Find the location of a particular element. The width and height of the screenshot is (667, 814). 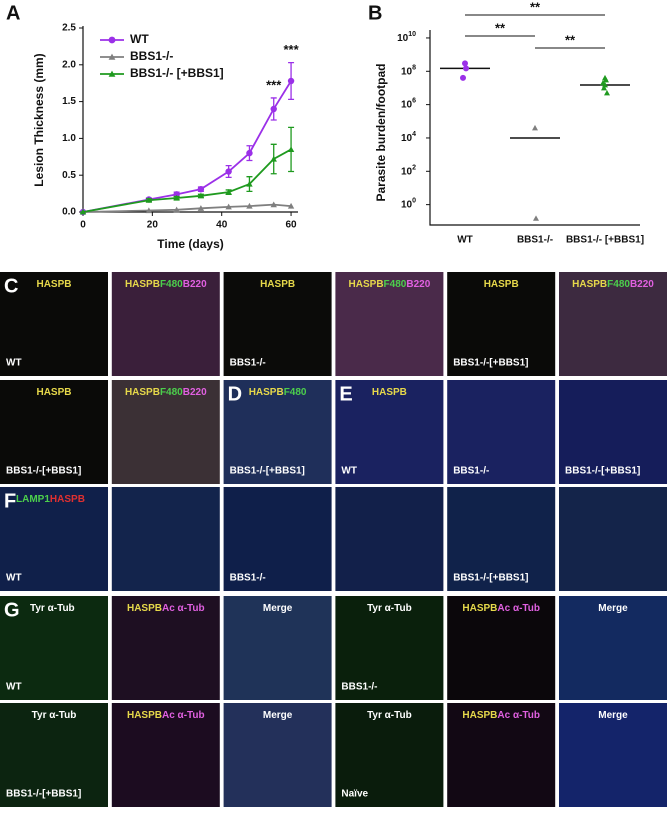

y-axis-label: Lesion Thickness (mm) is located at coordinates (39, 119).